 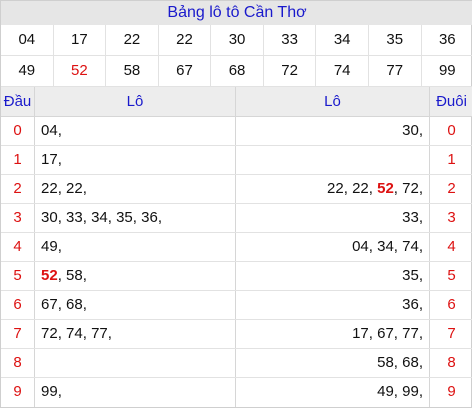 I want to click on lo-left-cell: 30, 33, 34, 35, 36,, so click(x=135, y=218).